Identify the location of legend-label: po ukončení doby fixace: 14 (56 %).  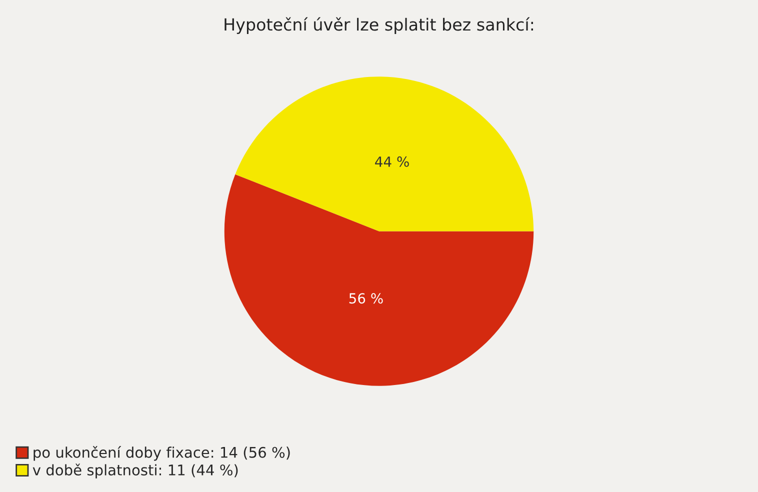
(162, 453).